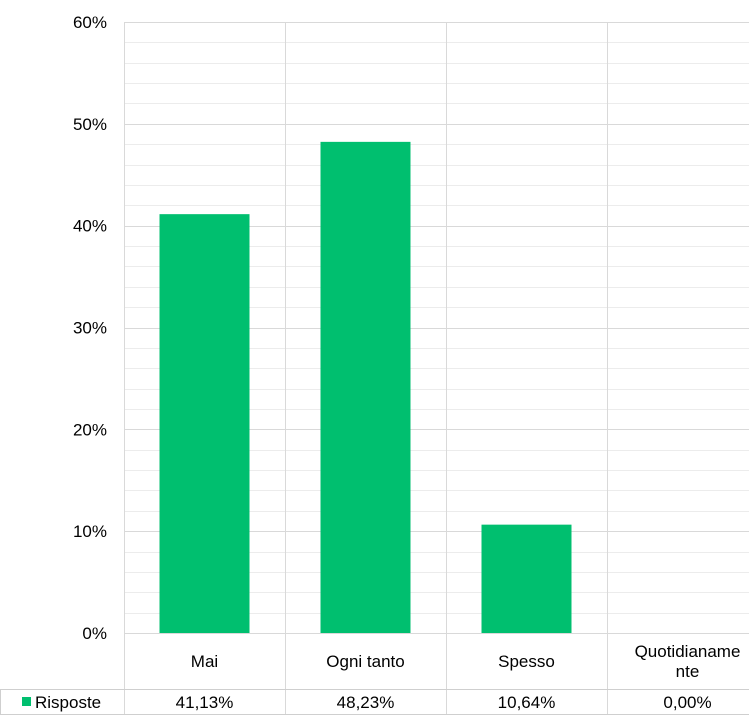 The image size is (749, 715). I want to click on data-table-value: 10,64%, so click(527, 702).